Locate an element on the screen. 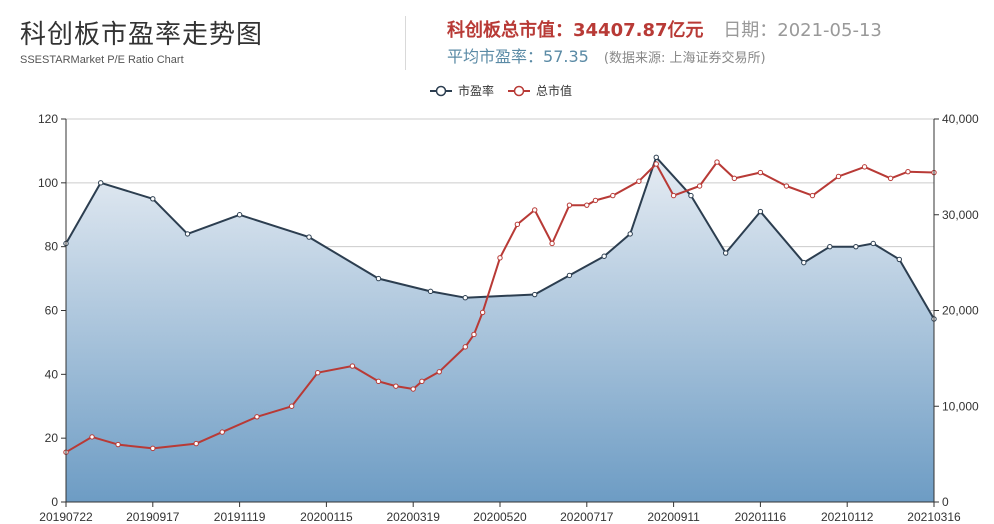 Image resolution: width=994 pixels, height=524 pixels. y-right-tick-label: 20,000 is located at coordinates (960, 311).